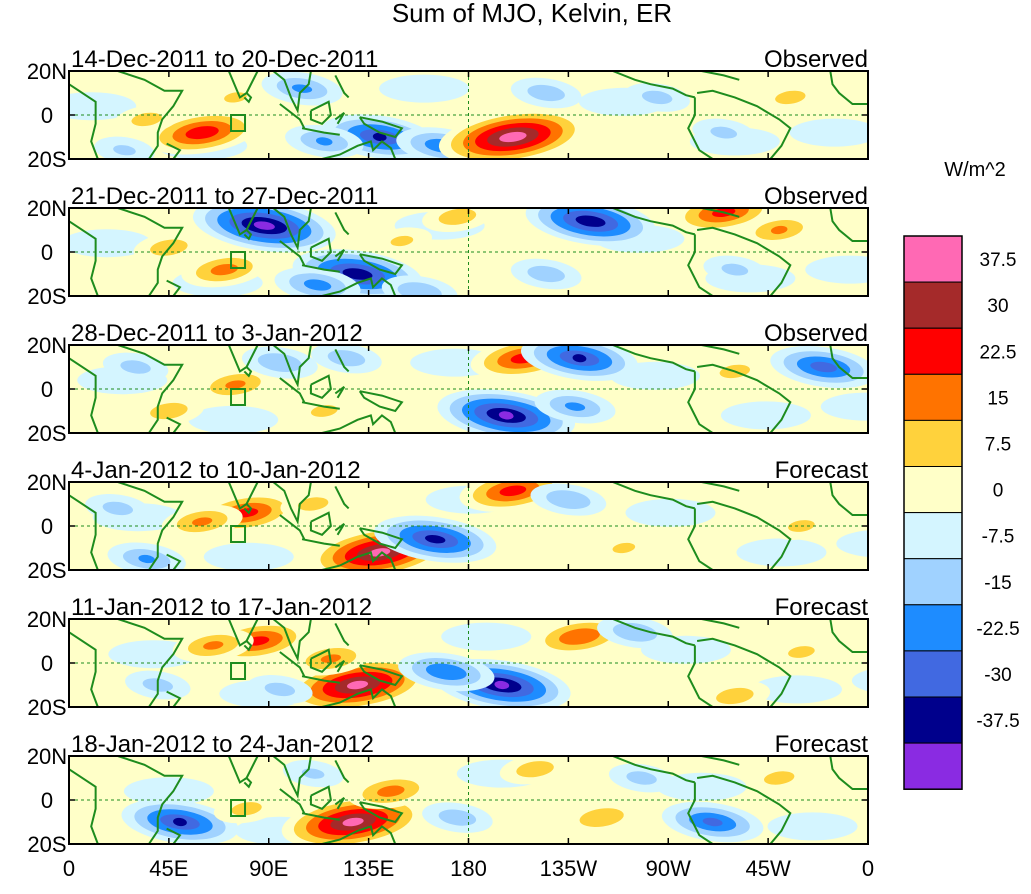 The width and height of the screenshot is (1031, 894). I want to click on colorbar: 37.5 30 22.5 15 7.5 0 -7.5 -15 -22.5 -30 -37.5, so click(961, 512).